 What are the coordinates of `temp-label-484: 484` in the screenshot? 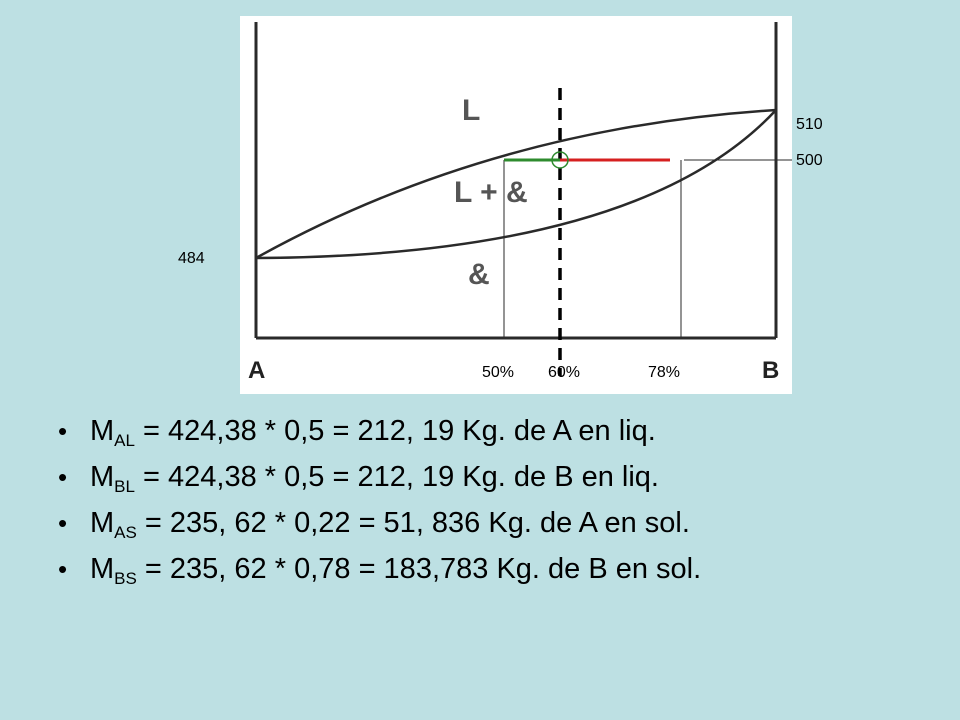 It's located at (191, 258).